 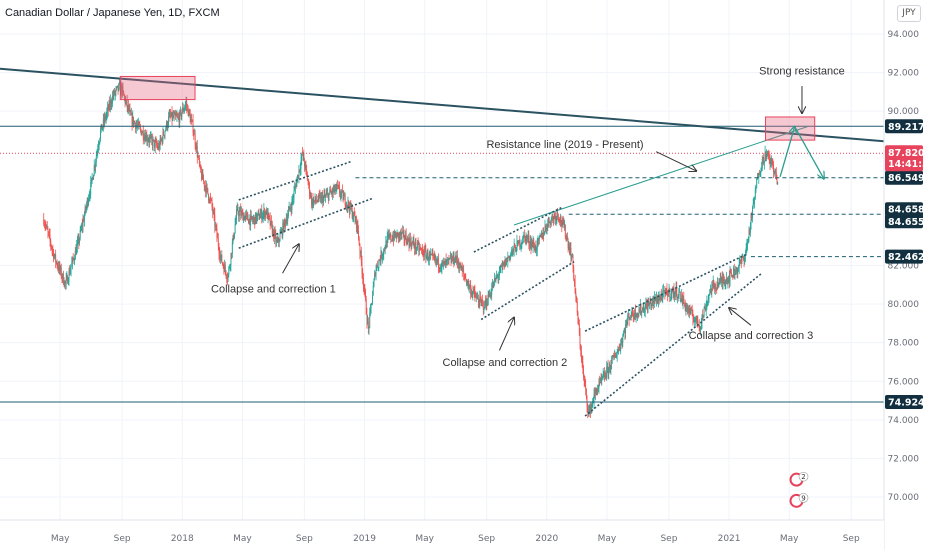 What do you see at coordinates (505, 363) in the screenshot?
I see `annotation-label: Collapse and correction 2` at bounding box center [505, 363].